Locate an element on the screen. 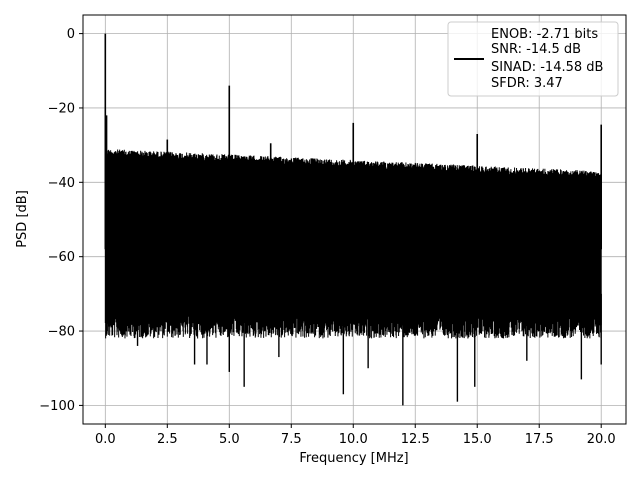 The width and height of the screenshot is (640, 480). y-axis-label: PSD [dB] is located at coordinates (22, 219).